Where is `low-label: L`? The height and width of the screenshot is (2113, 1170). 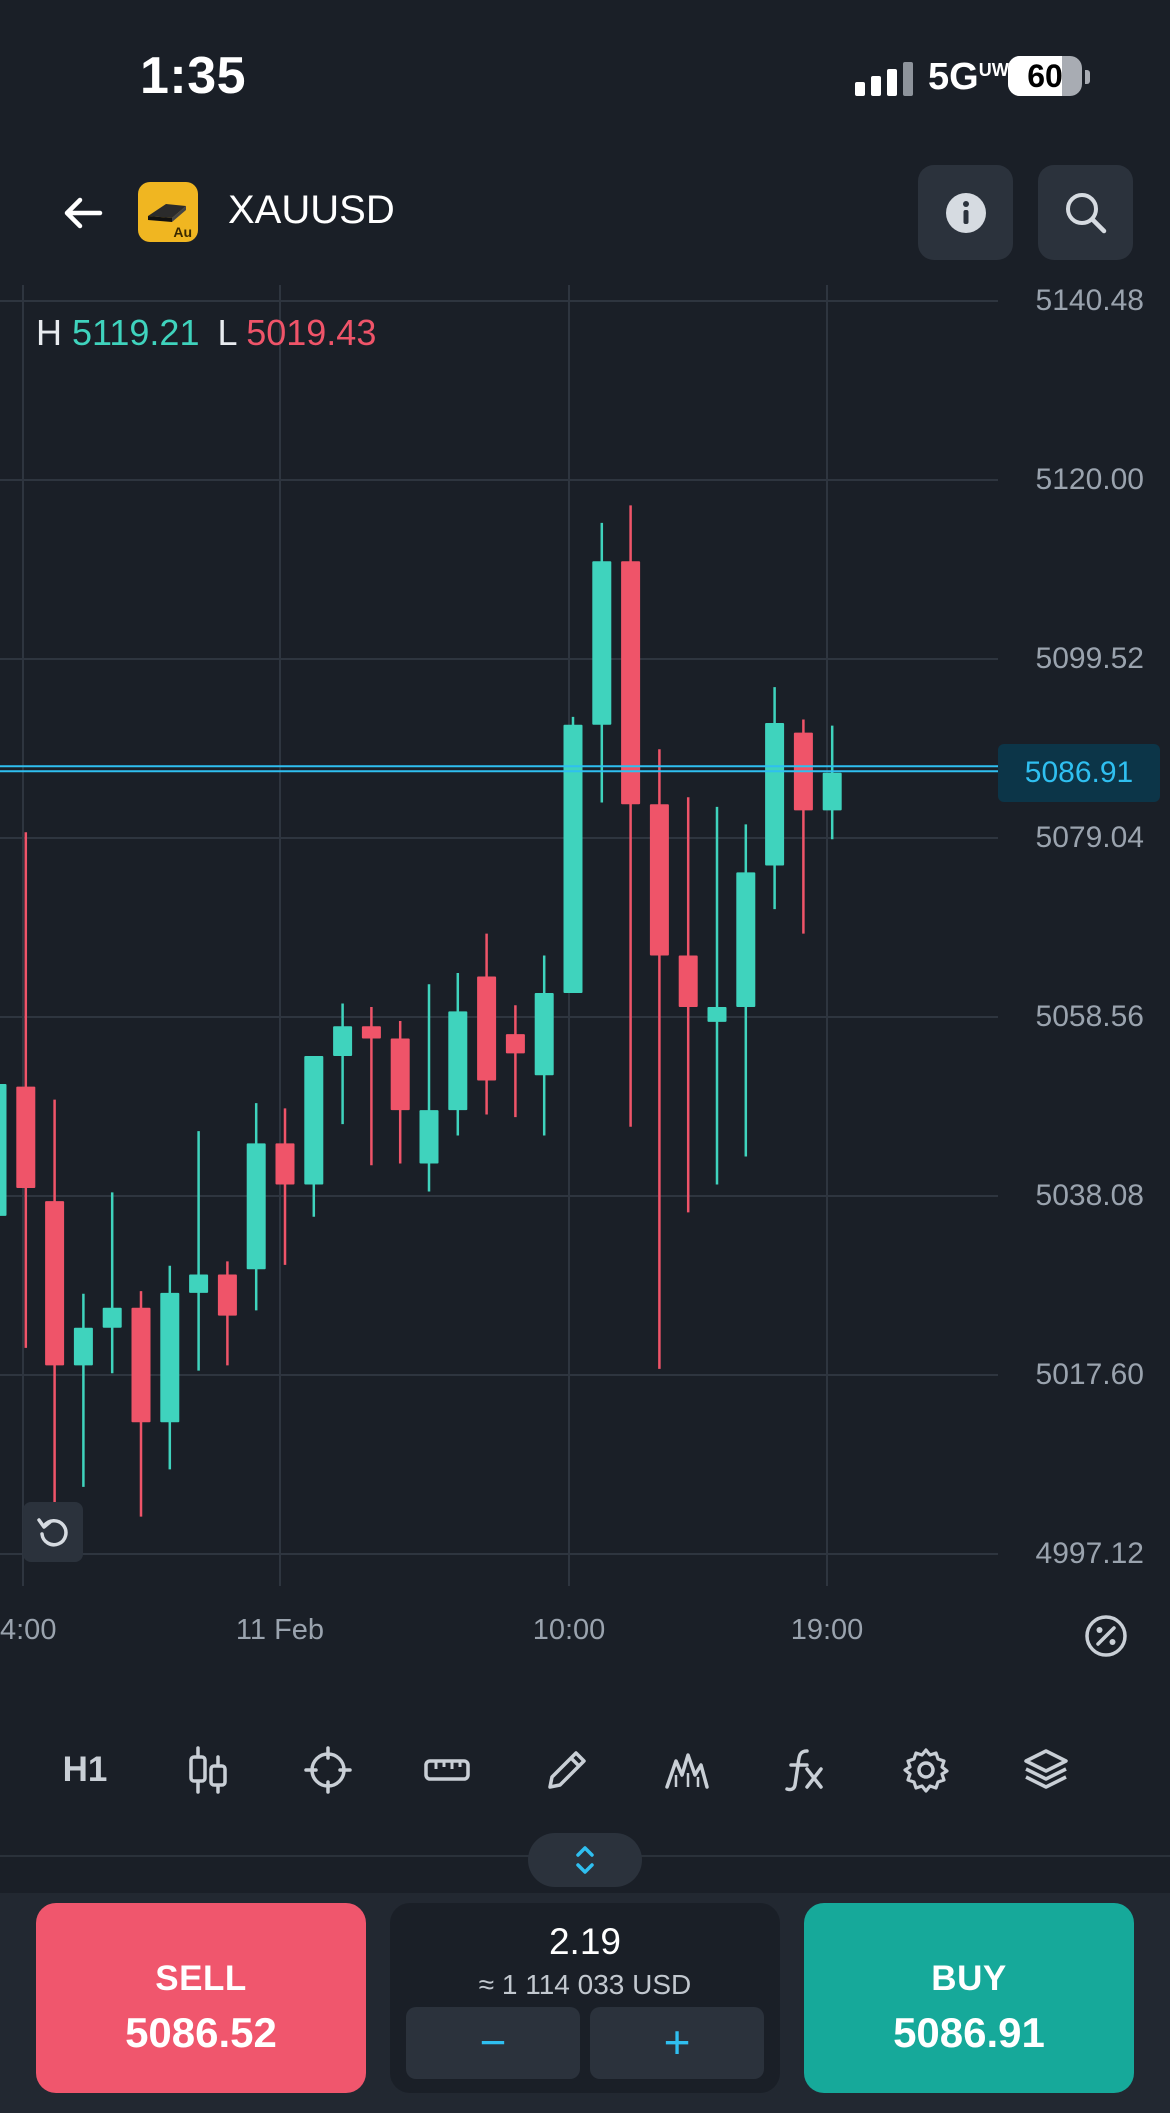 low-label: L is located at coordinates (227, 332).